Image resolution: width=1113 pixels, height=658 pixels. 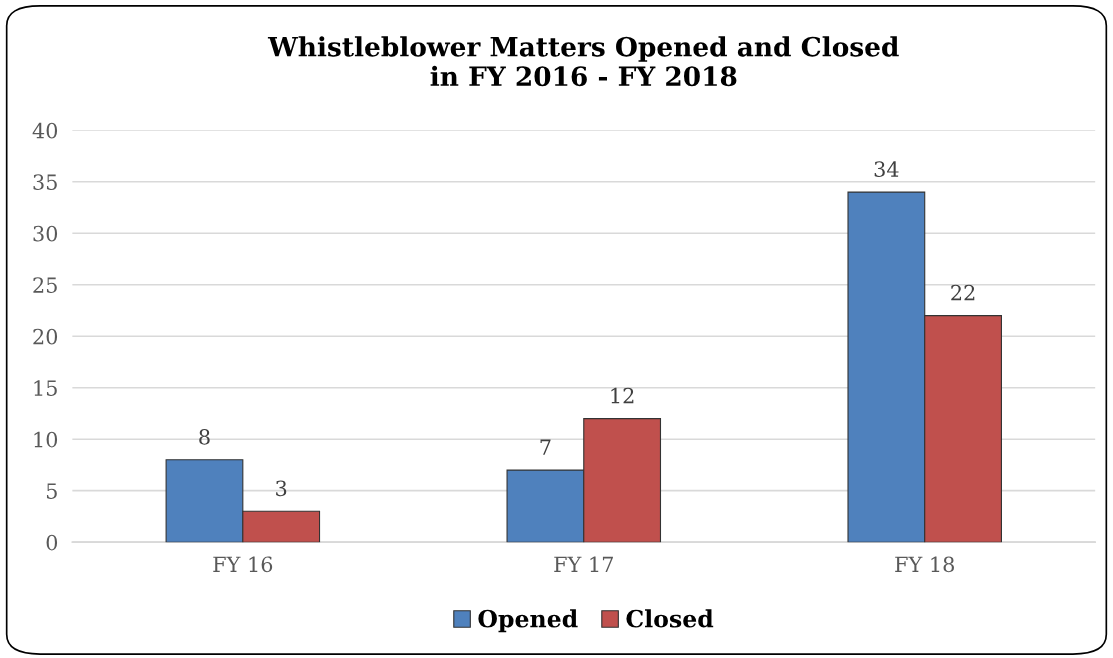 What do you see at coordinates (670, 618) in the screenshot?
I see `legend-label: Closed` at bounding box center [670, 618].